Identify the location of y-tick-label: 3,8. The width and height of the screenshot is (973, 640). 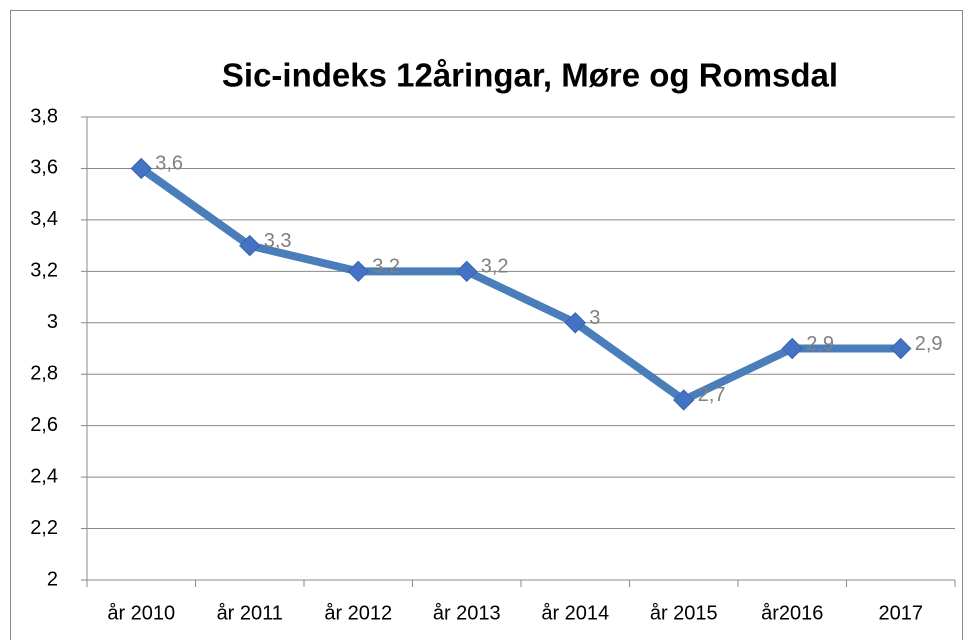
(44, 116).